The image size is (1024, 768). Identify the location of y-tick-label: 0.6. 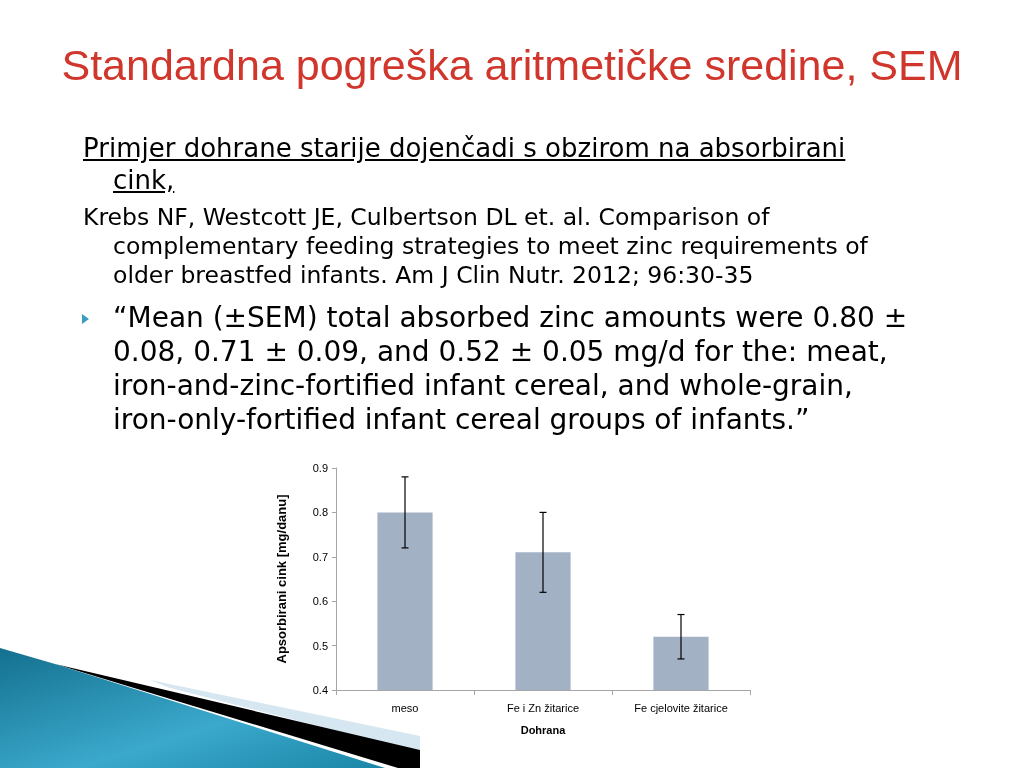
(320, 601).